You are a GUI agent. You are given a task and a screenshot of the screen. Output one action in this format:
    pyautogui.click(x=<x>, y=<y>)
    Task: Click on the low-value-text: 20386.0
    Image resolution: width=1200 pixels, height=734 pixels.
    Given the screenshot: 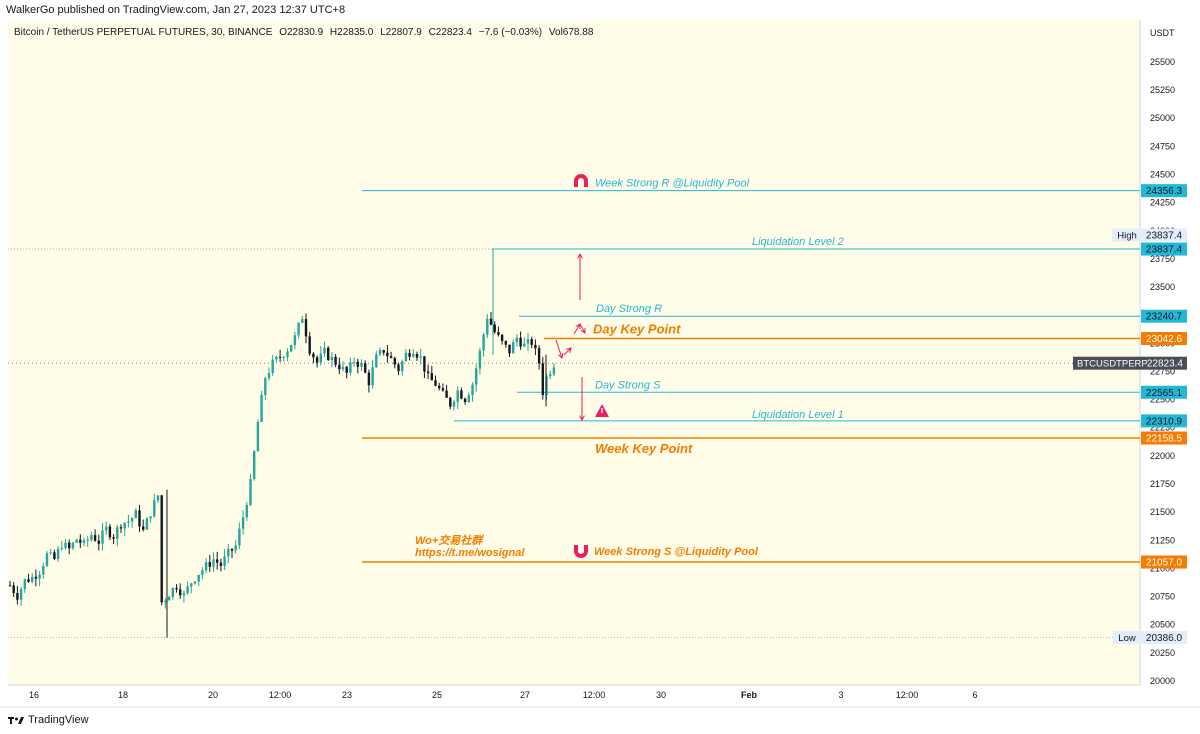 What is the action you would take?
    pyautogui.click(x=1164, y=638)
    